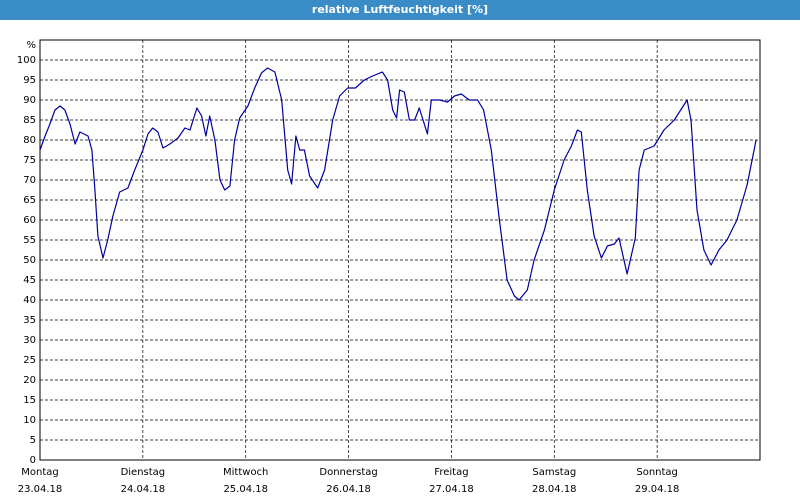 This screenshot has width=800, height=500. Describe the element at coordinates (29, 360) in the screenshot. I see `y-tick-label: 25` at that location.